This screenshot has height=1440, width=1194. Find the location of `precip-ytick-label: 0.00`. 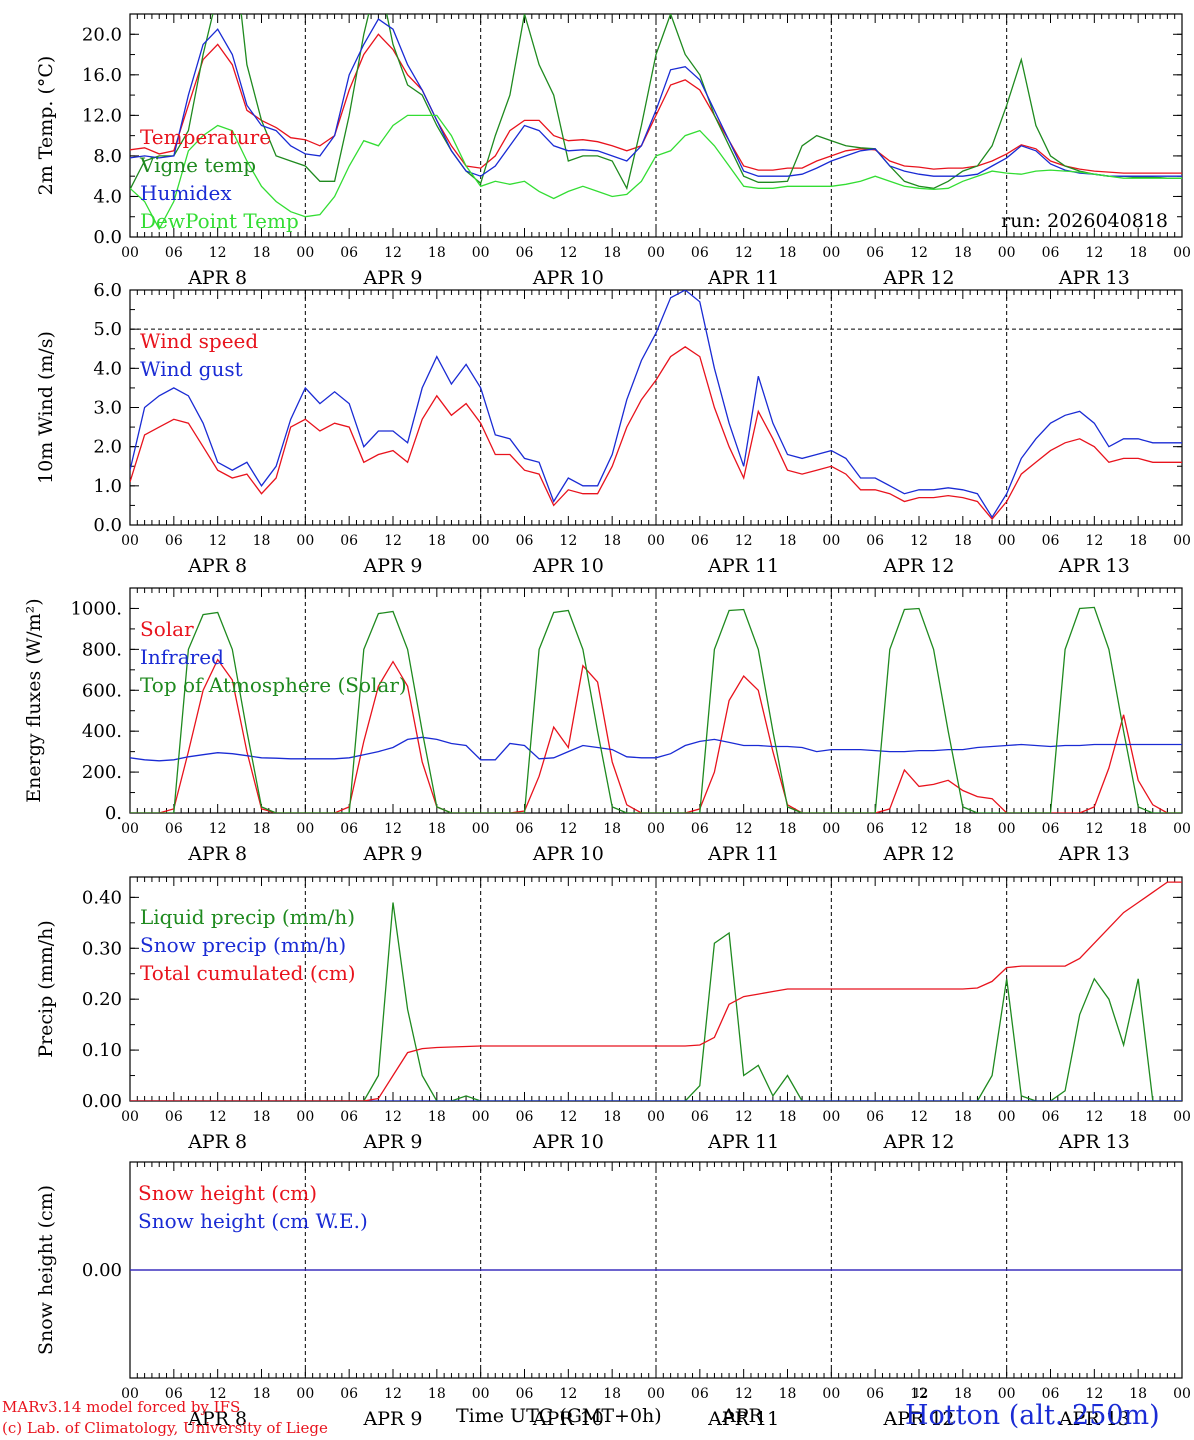

precip-ytick-label: 0.00 is located at coordinates (102, 1101).